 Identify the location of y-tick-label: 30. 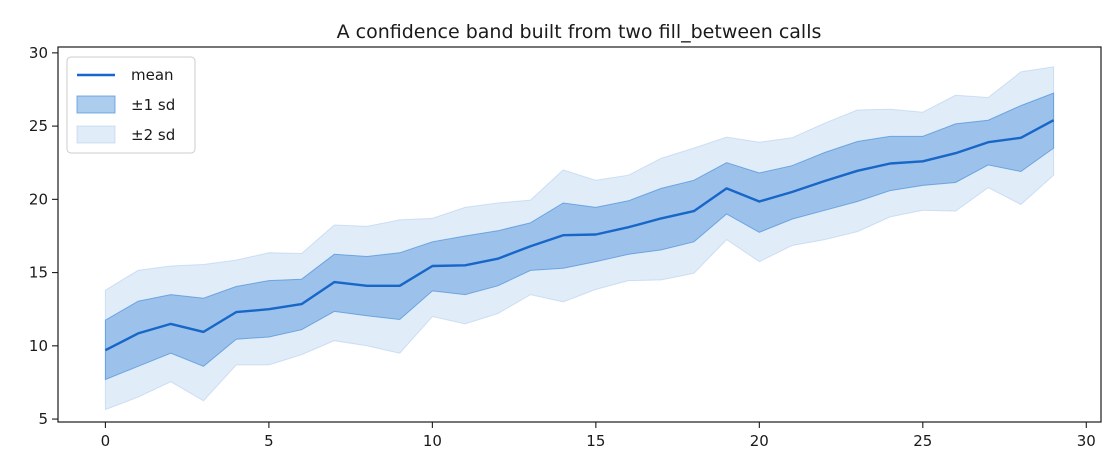
(38, 53).